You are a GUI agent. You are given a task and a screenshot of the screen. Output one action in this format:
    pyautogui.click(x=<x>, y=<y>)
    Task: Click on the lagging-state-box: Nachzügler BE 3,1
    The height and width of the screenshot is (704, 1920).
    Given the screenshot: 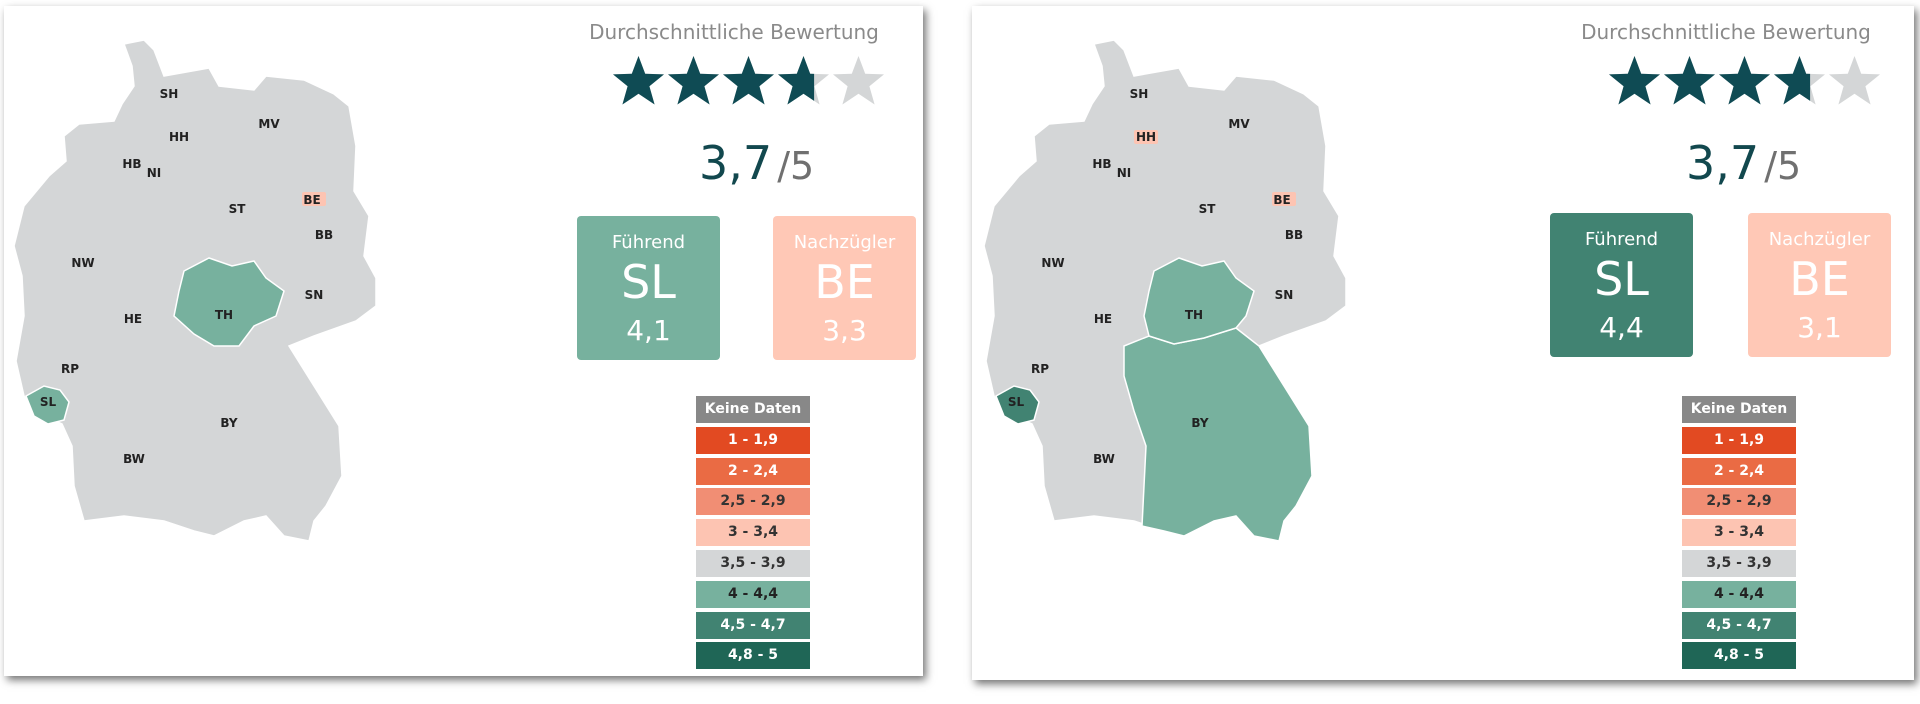 What is the action you would take?
    pyautogui.click(x=1819, y=285)
    